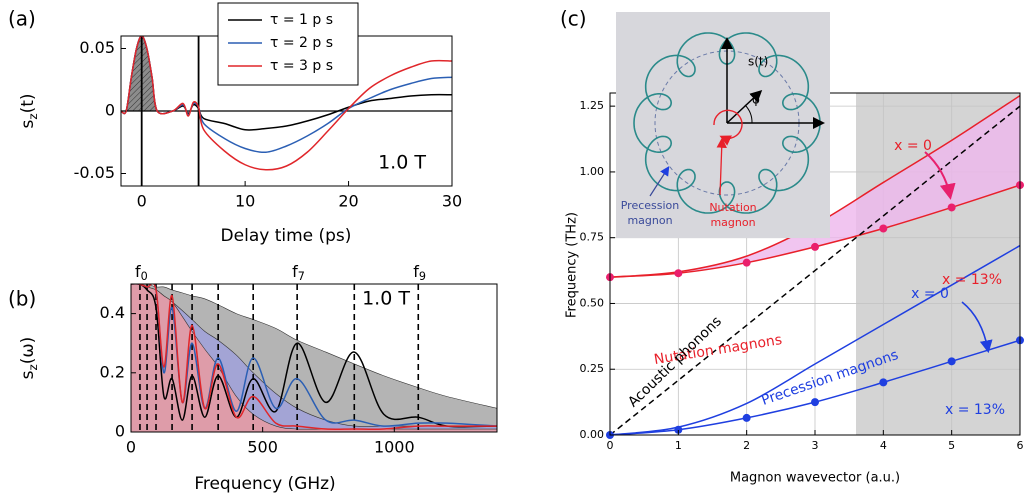 This screenshot has height=497, width=1029. What do you see at coordinates (592, 434) in the screenshot?
I see `y-tick-label: 0.00` at bounding box center [592, 434].